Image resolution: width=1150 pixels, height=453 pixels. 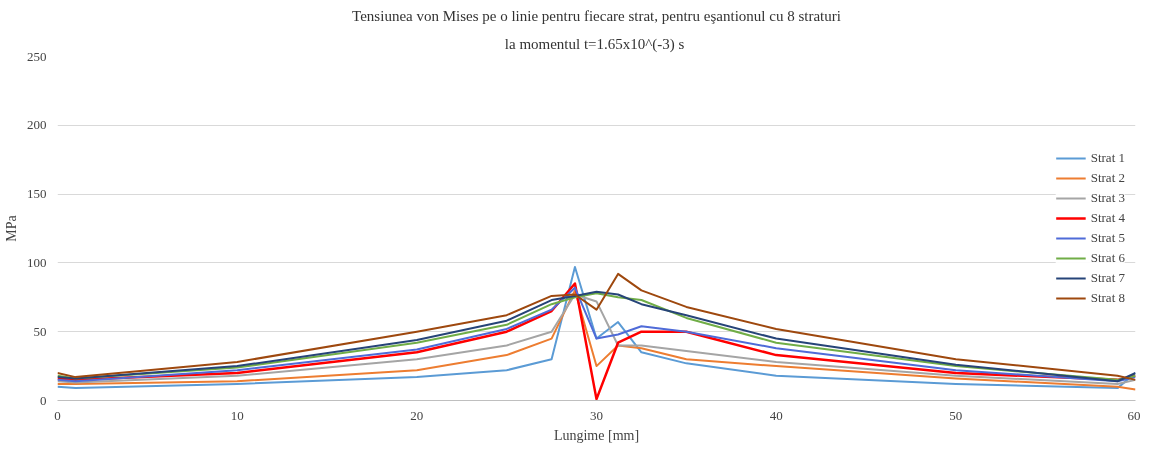 I want to click on legend-label: Strat 1, so click(x=1107, y=158).